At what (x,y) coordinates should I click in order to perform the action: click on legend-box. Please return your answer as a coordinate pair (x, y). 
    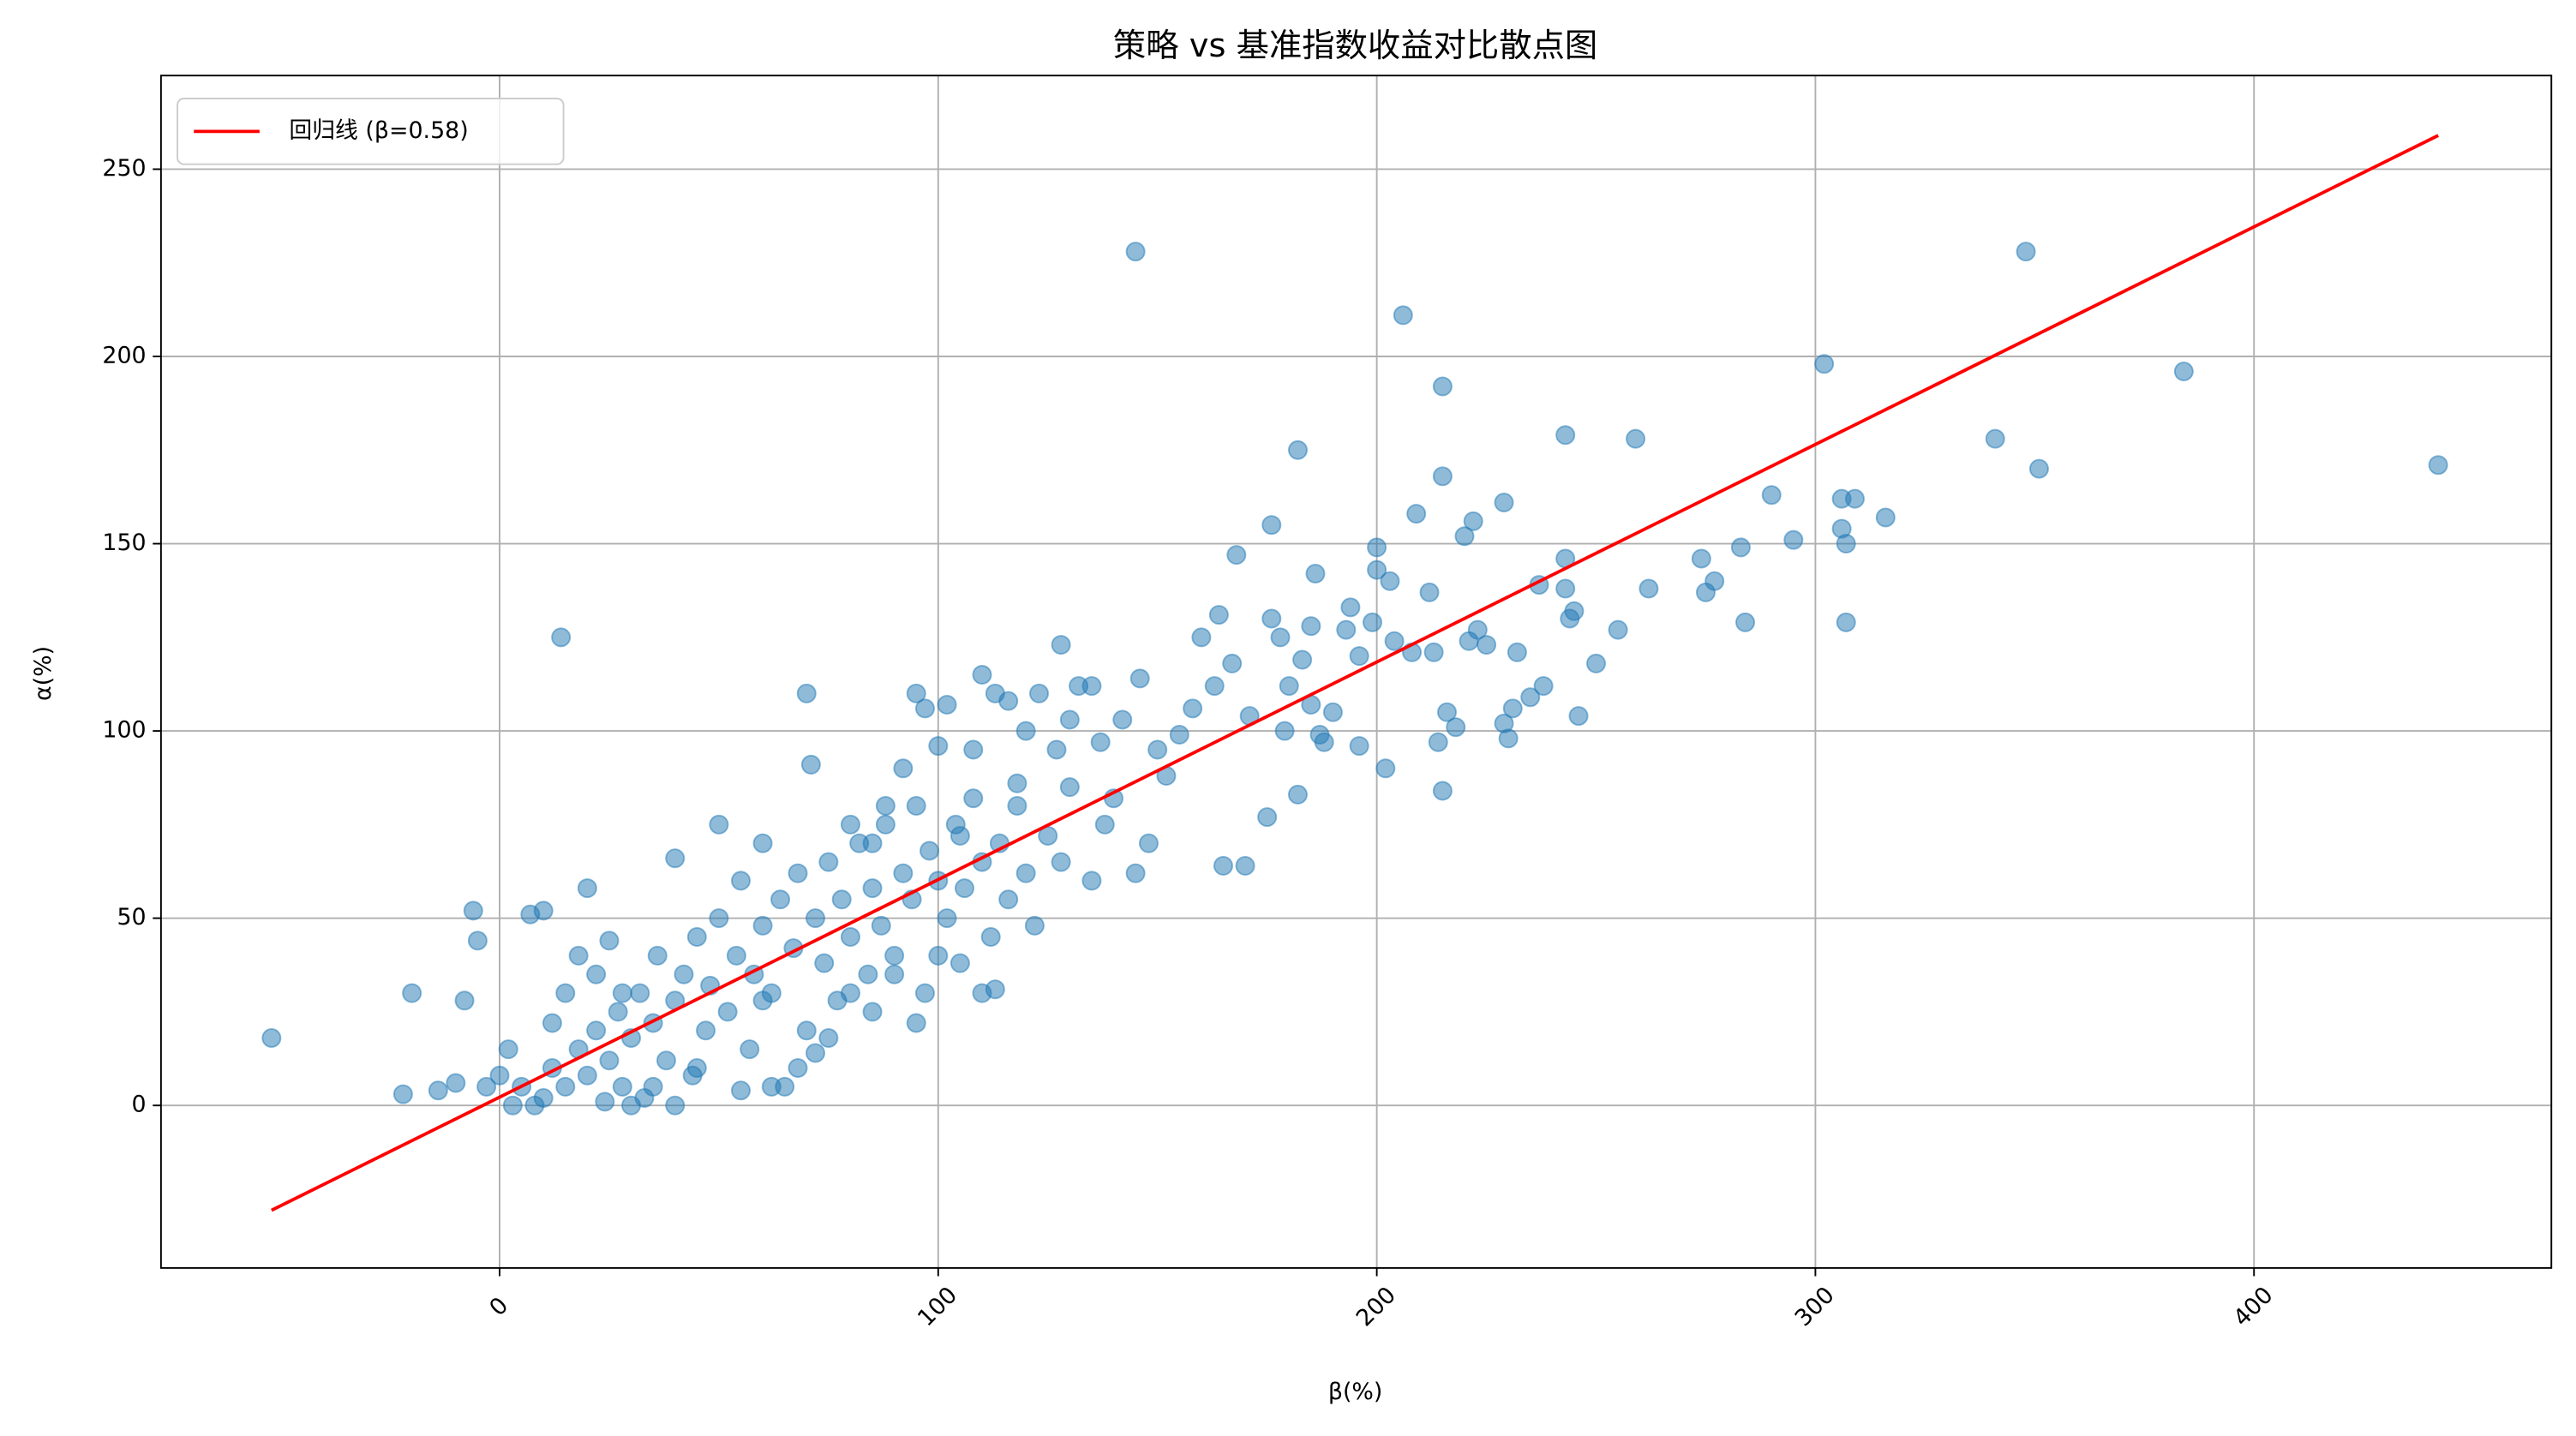
    Looking at the image, I should click on (371, 131).